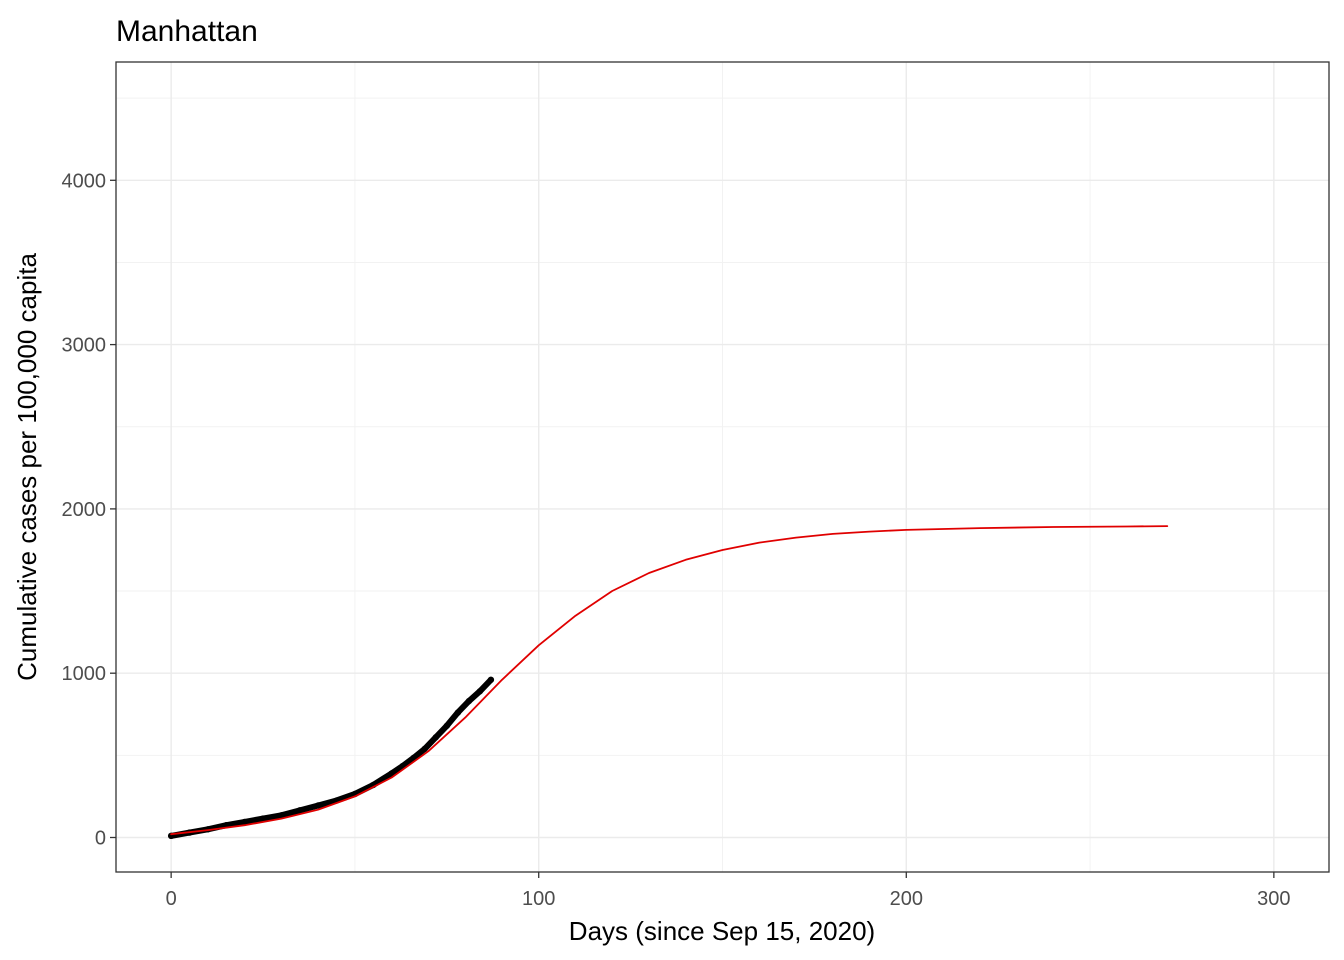 Image resolution: width=1344 pixels, height=960 pixels. I want to click on y-tick-label: 2000, so click(84, 510).